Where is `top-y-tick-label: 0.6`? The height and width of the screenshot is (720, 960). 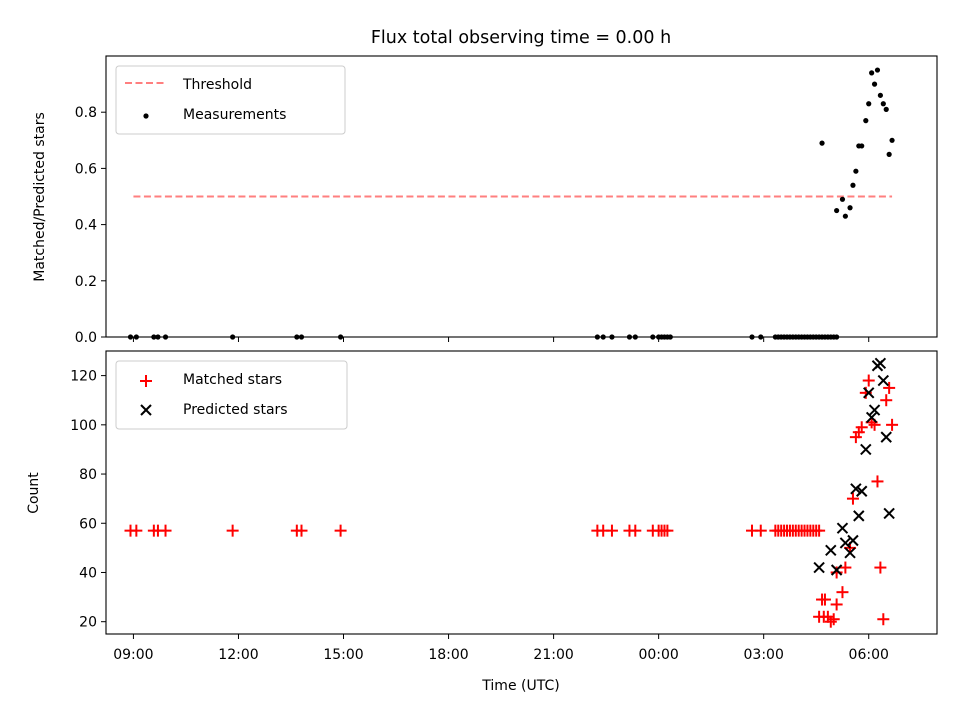 top-y-tick-label: 0.6 is located at coordinates (86, 169).